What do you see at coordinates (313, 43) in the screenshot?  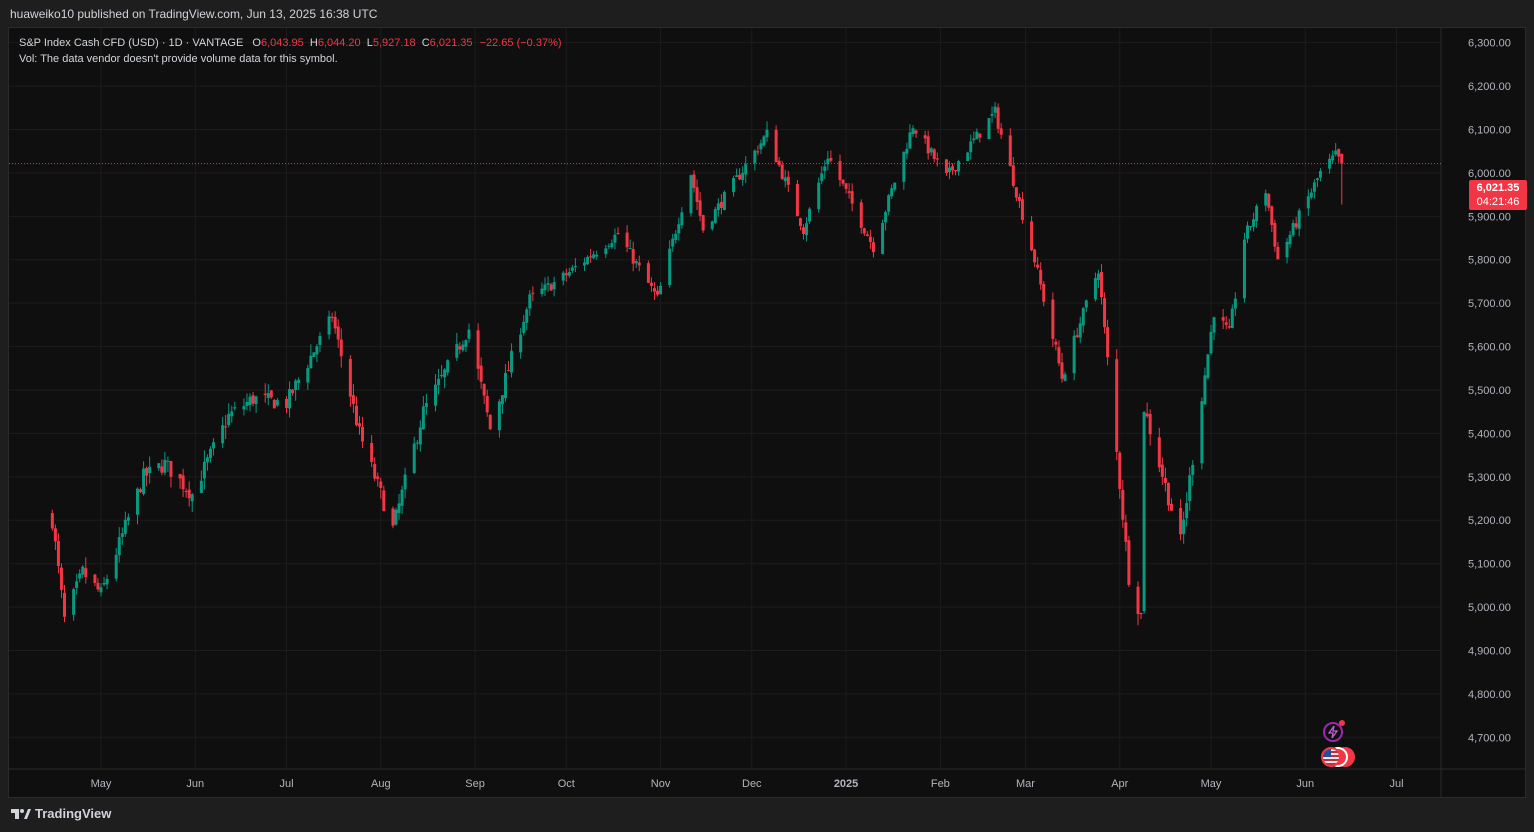 I see `legend-high-label: H` at bounding box center [313, 43].